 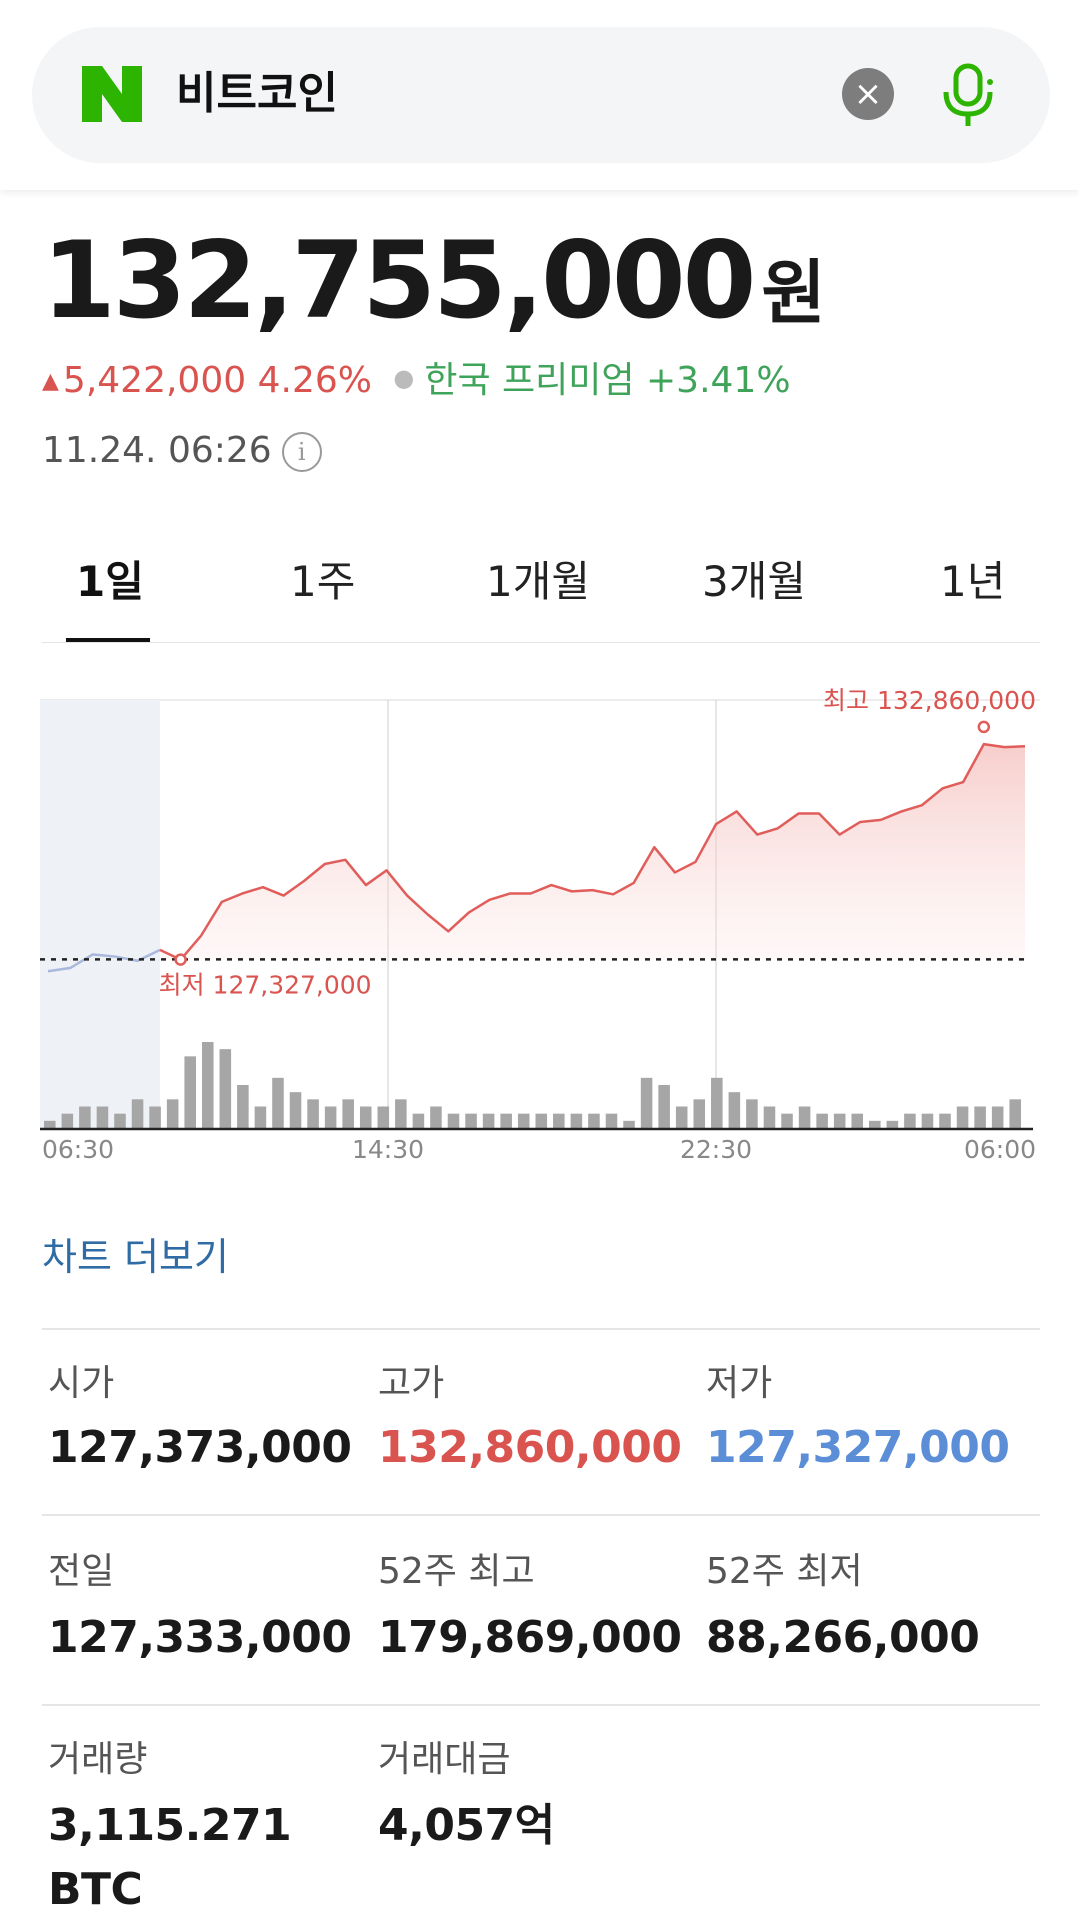 I want to click on stat-label-52w-high: 52주 최고, so click(x=456, y=1571).